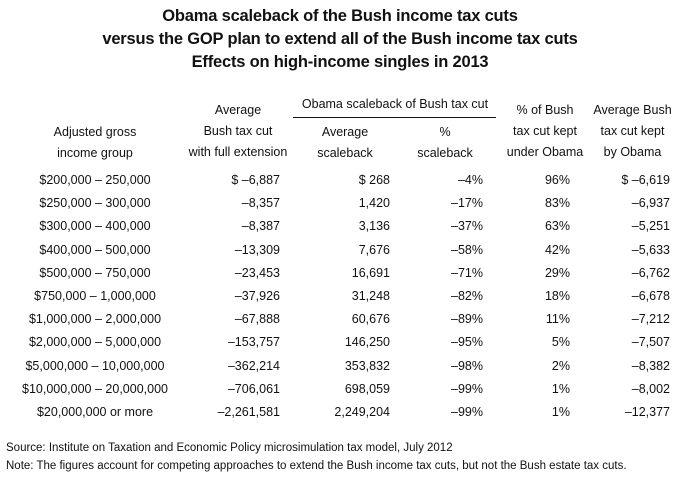  I want to click on cell-pct-scaleback: –95%, so click(467, 342).